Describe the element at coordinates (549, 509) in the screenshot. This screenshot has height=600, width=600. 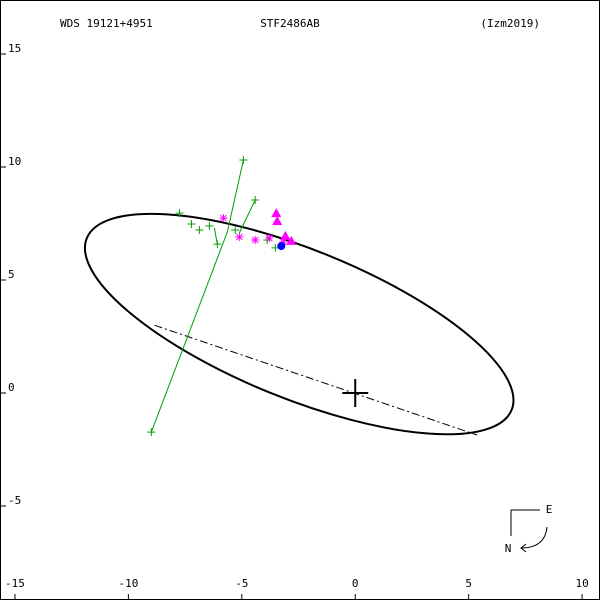
I see `compass-east: E` at that location.